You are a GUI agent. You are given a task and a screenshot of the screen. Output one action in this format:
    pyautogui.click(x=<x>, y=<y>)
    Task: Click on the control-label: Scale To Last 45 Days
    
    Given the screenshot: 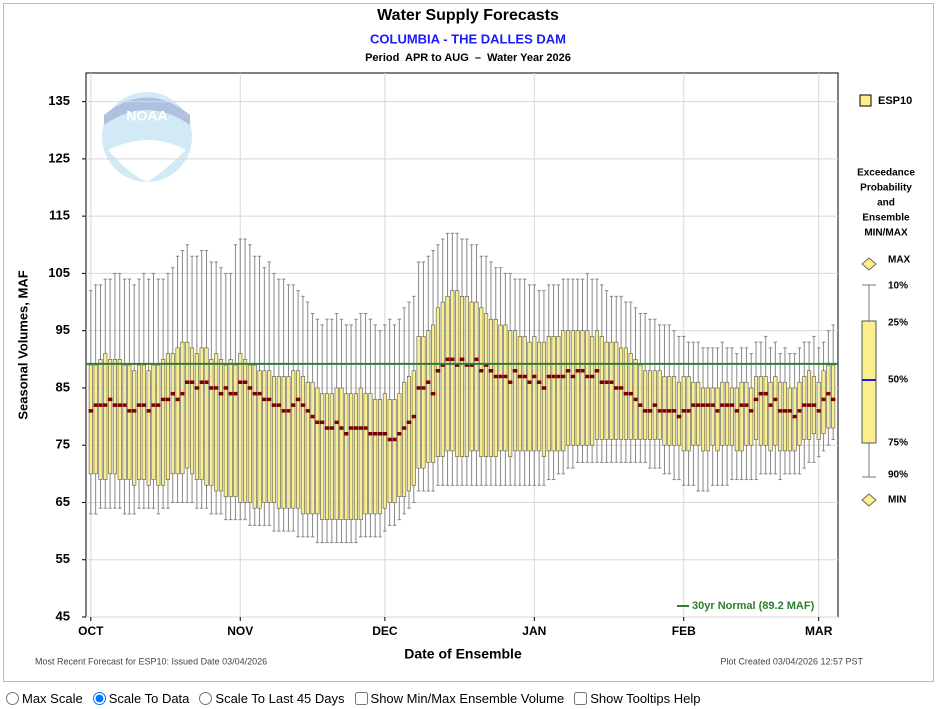 What is the action you would take?
    pyautogui.click(x=280, y=698)
    